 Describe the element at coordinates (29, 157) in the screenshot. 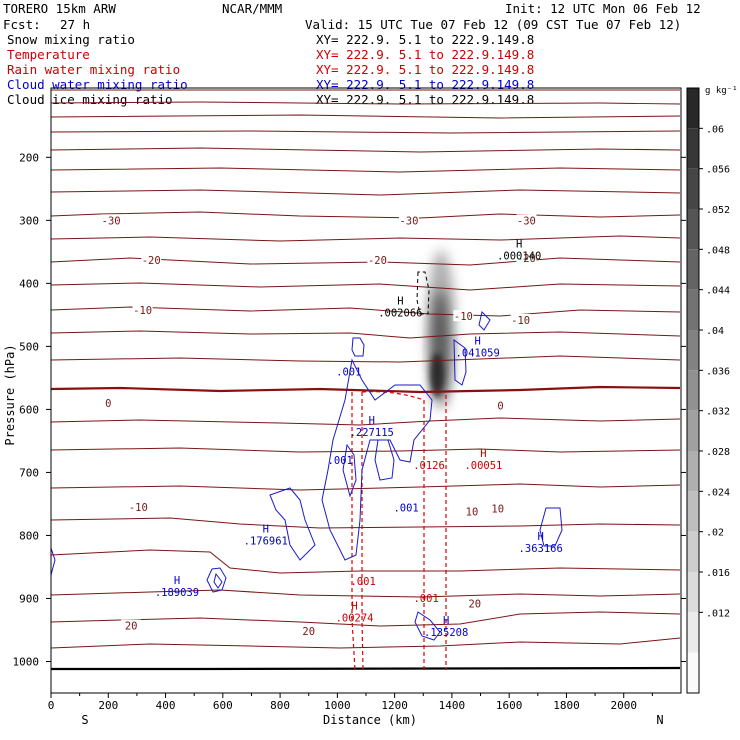

I see `y-tick-label: 200` at that location.